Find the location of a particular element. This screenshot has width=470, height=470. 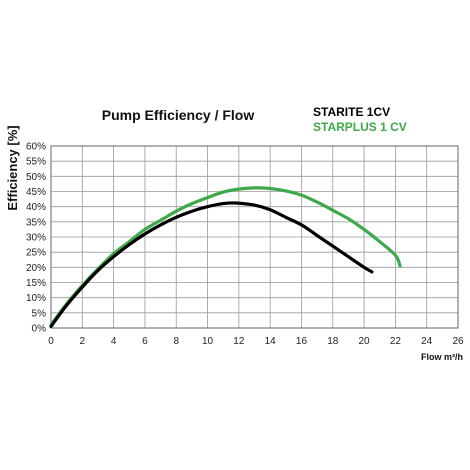

x-tick-label: 0 is located at coordinates (51, 341).